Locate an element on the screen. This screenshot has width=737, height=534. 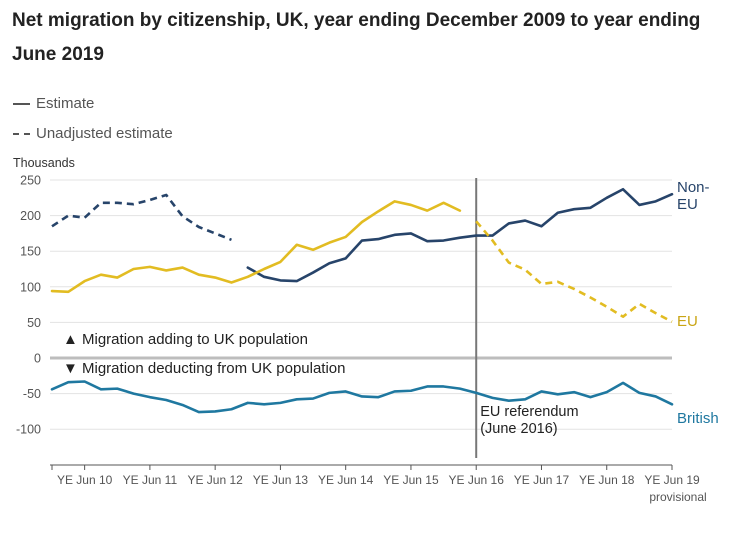
x-tick-label: YE Jun 11 is located at coordinates (150, 480).